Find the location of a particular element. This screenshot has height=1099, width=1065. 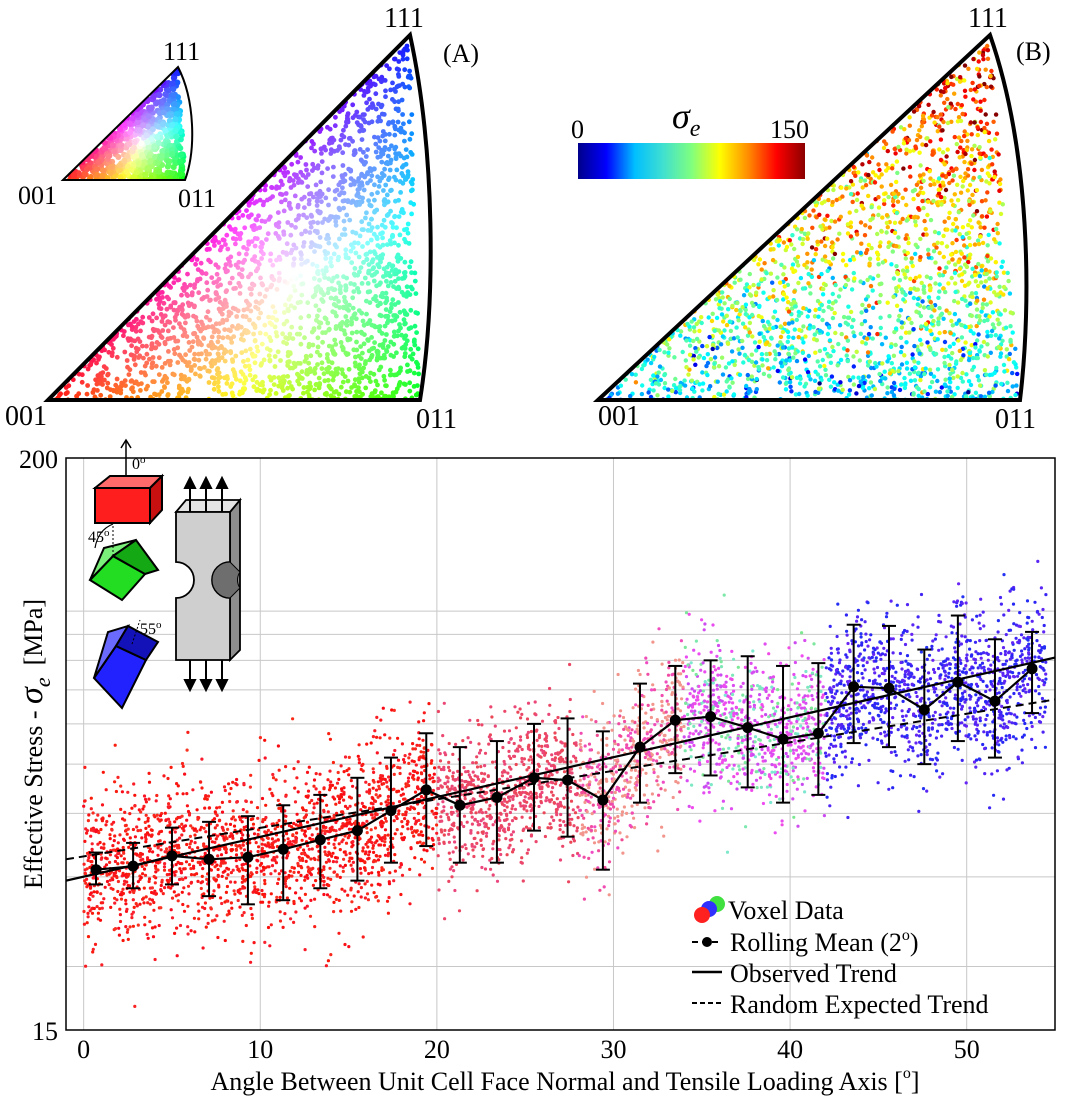

colorbar: σe 0 150 is located at coordinates (690, 137).